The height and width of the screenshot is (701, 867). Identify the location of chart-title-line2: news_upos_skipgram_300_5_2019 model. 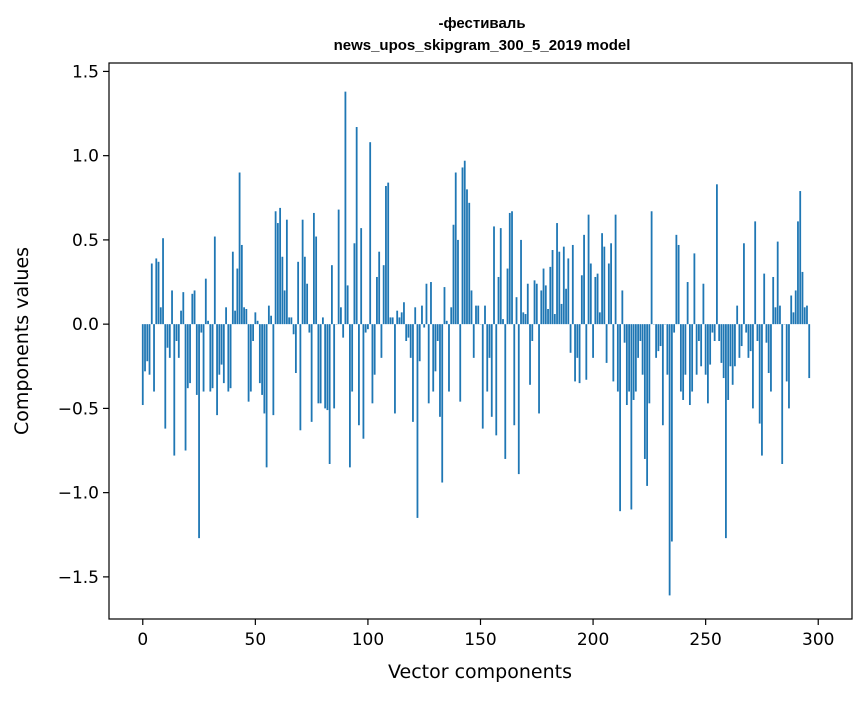
(482, 45).